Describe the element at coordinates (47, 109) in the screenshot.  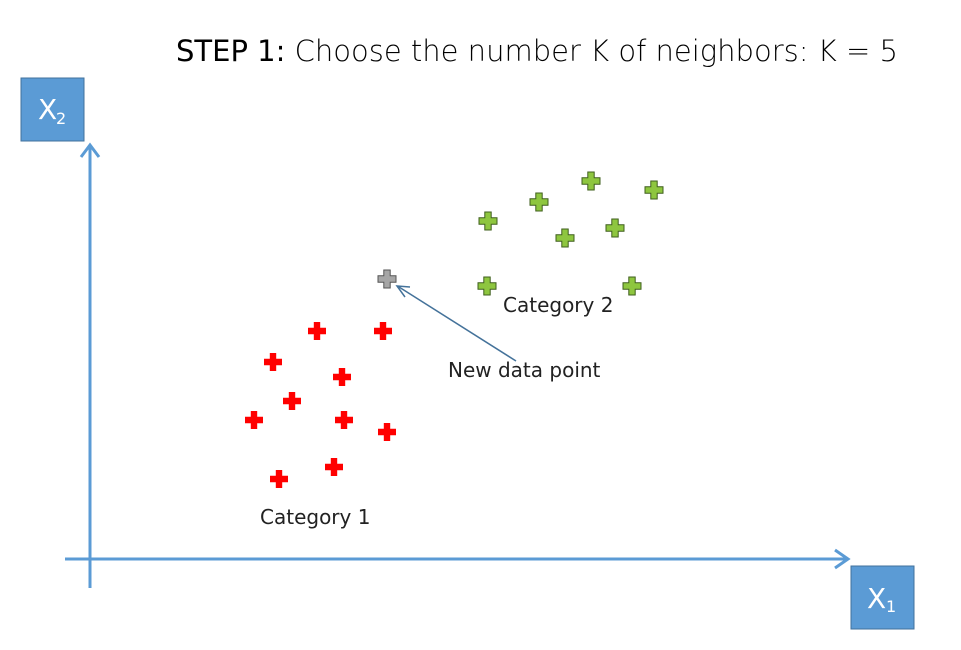
I see `y-axis-letter: X` at that location.